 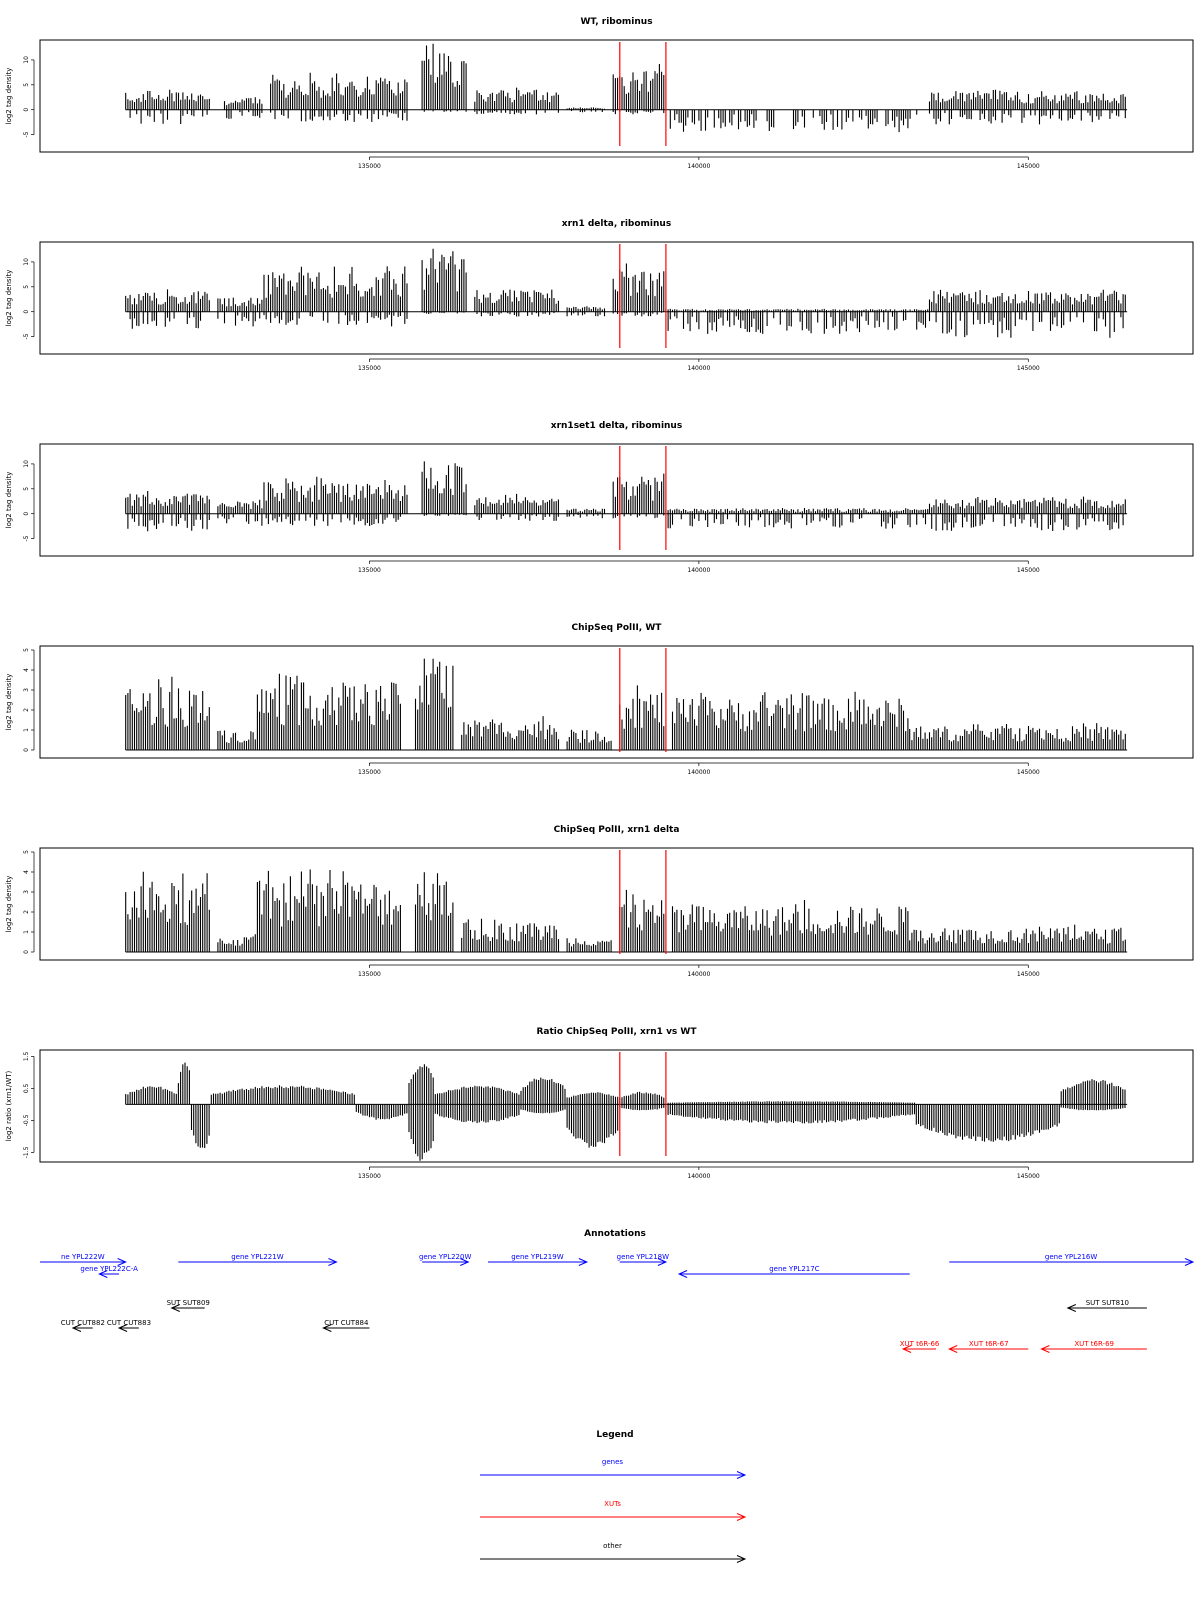 I want to click on feature-label: gene YPL221W, so click(x=257, y=1257).